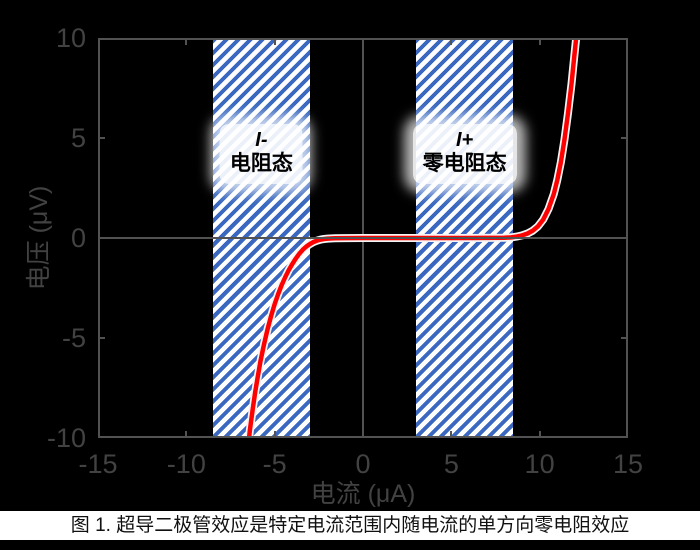 The image size is (700, 550). Describe the element at coordinates (70, 38) in the screenshot. I see `y-tick-label: 10` at that location.